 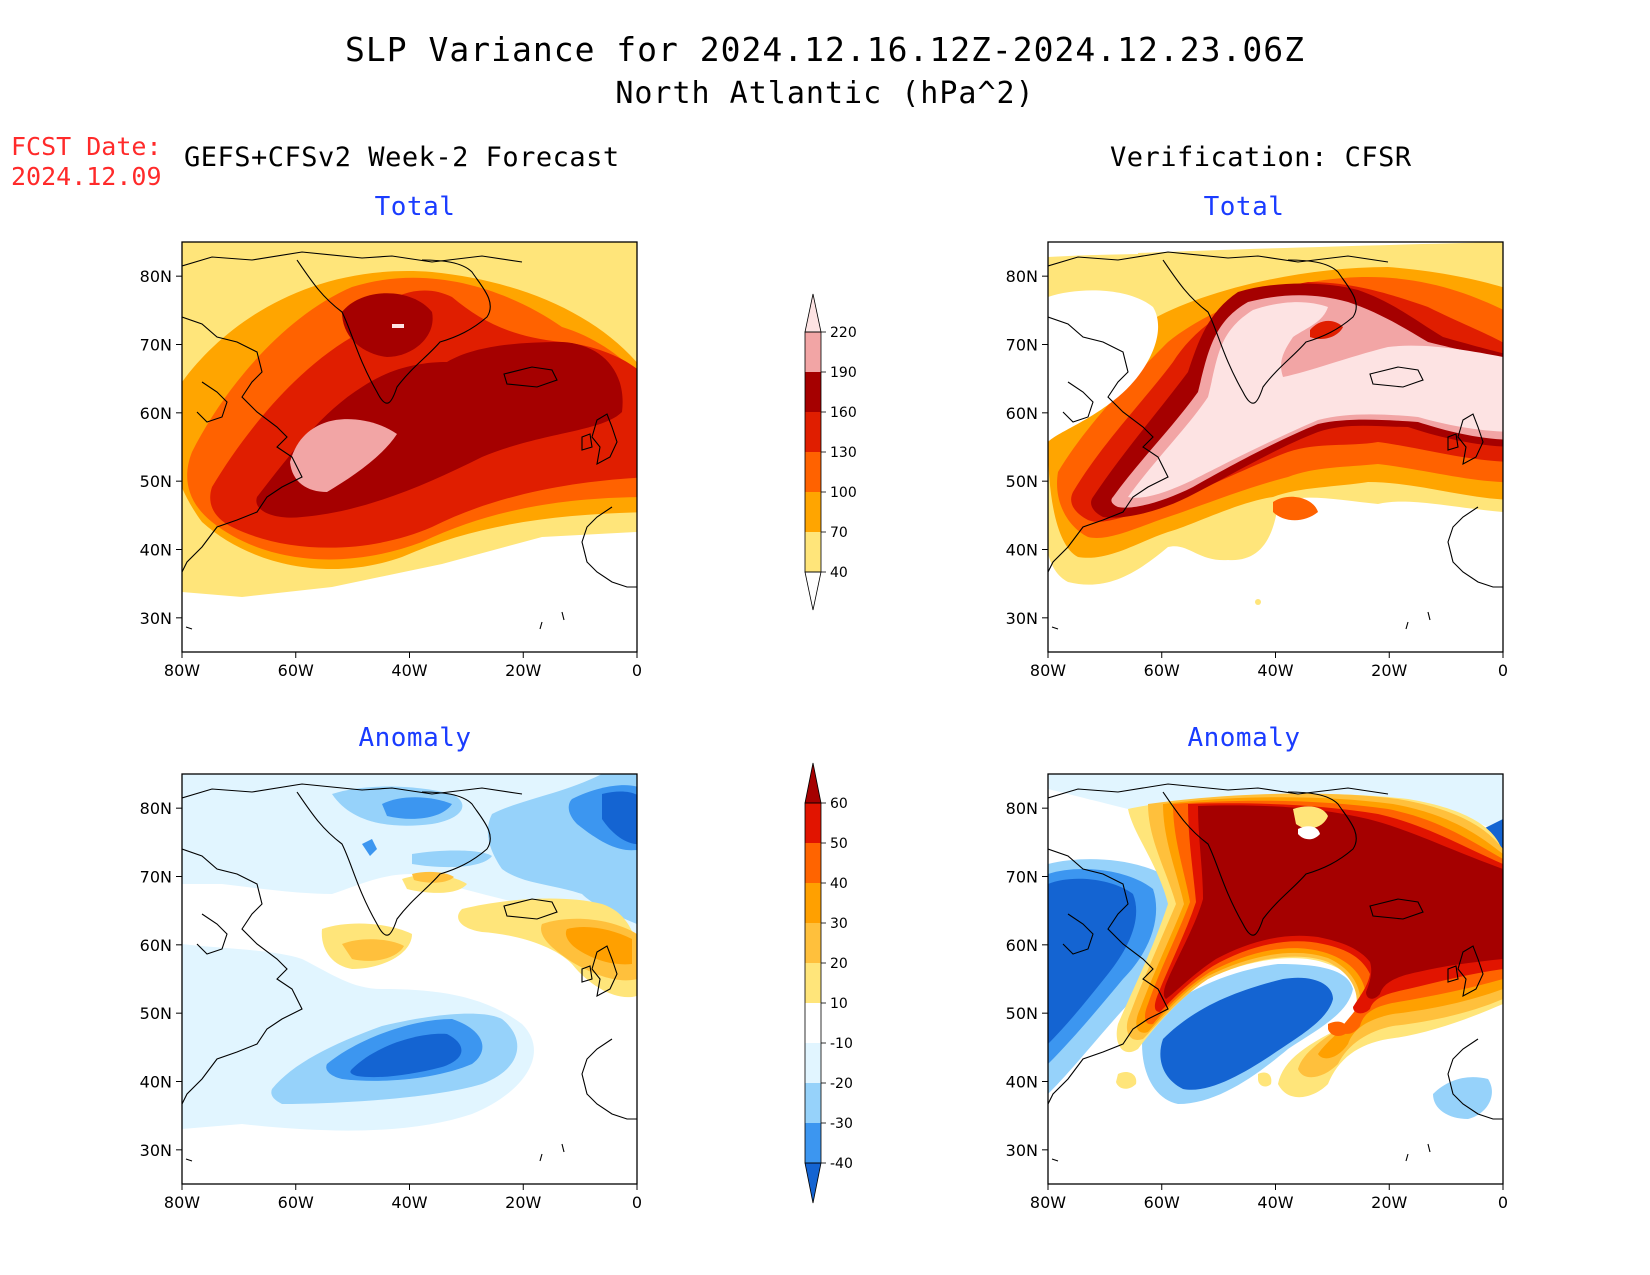 What do you see at coordinates (841, 1044) in the screenshot?
I see `colorbar-label: -10` at bounding box center [841, 1044].